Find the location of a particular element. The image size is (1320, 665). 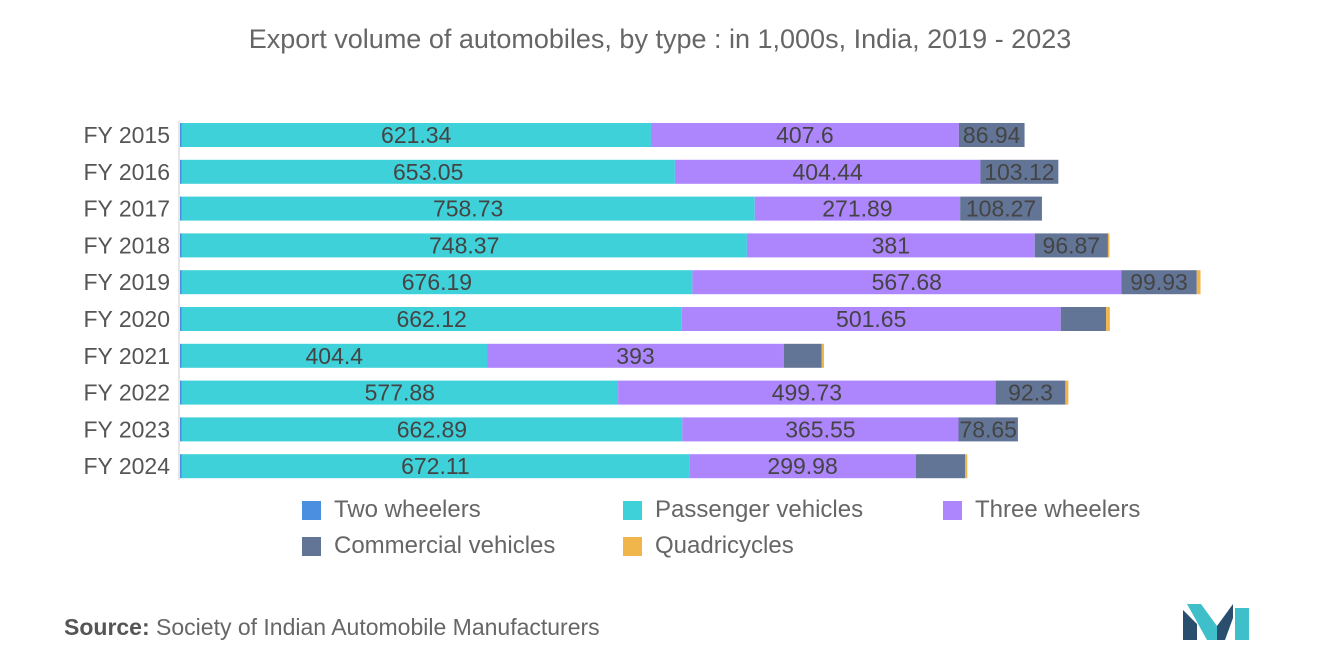

bar-two-wheelers-fy-2023 is located at coordinates (181, 429).